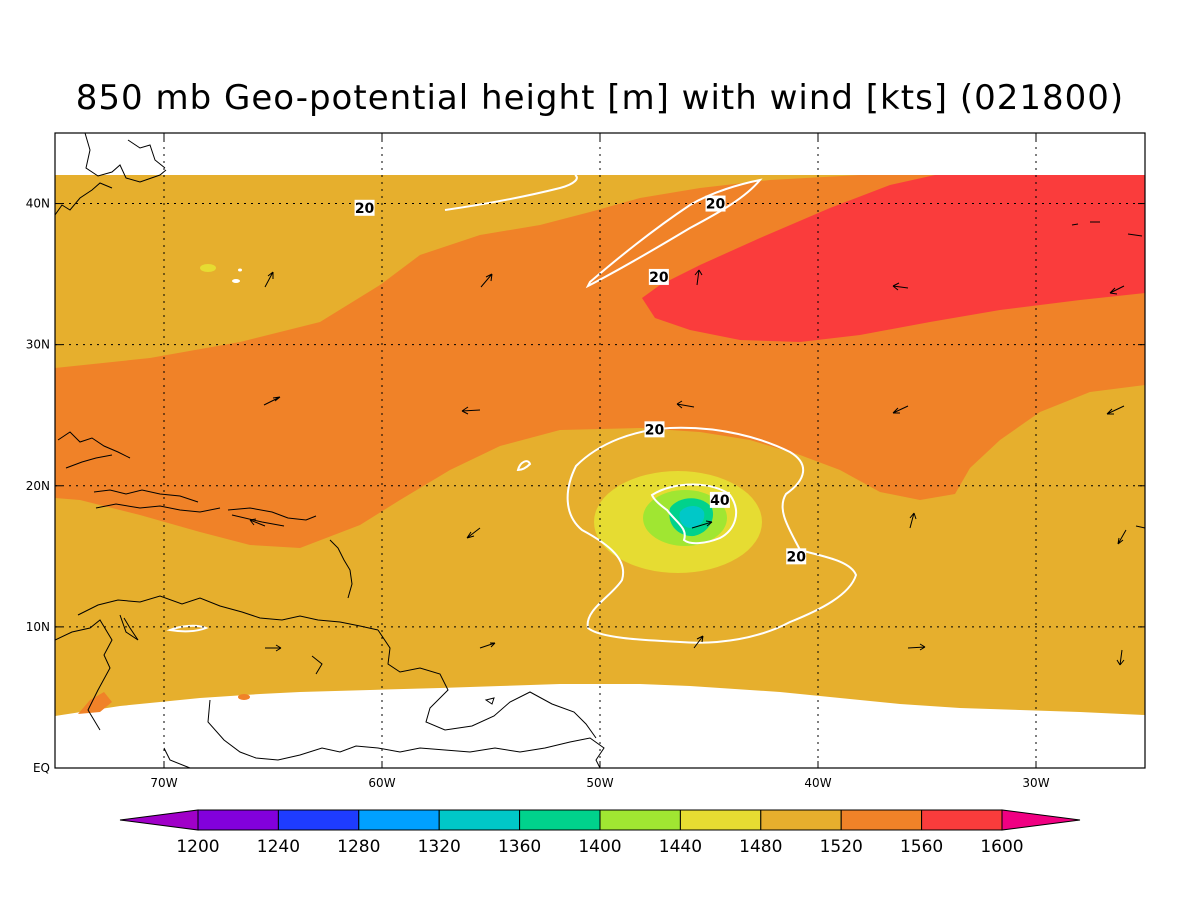 The width and height of the screenshot is (1200, 900). What do you see at coordinates (278, 847) in the screenshot?
I see `colorbar-label: 1240` at bounding box center [278, 847].